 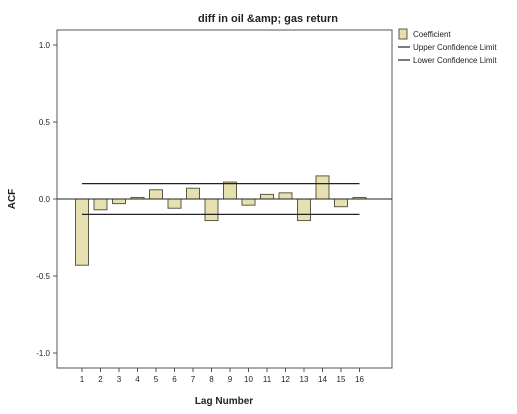 I want to click on chart-title: diff in oil &amp; gas return, so click(x=268, y=19).